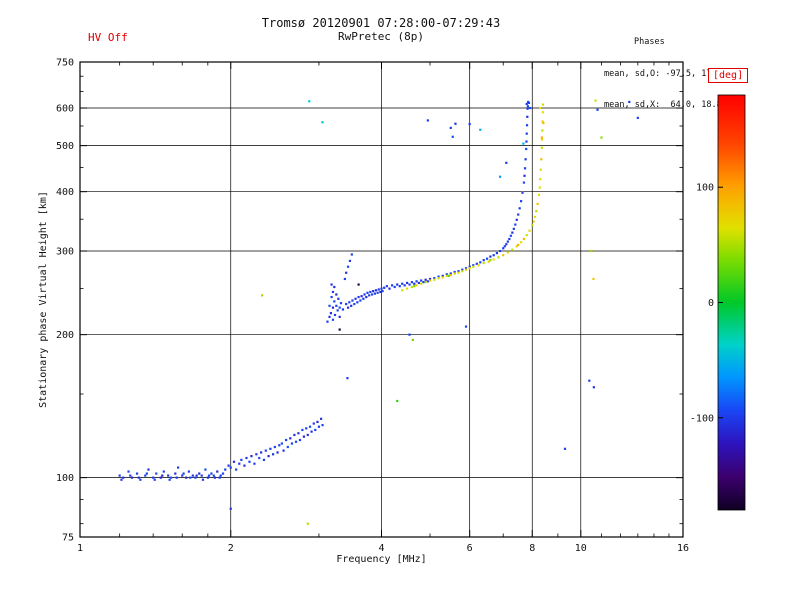 The width and height of the screenshot is (800, 600). I want to click on hv-status: HV Off, so click(108, 37).